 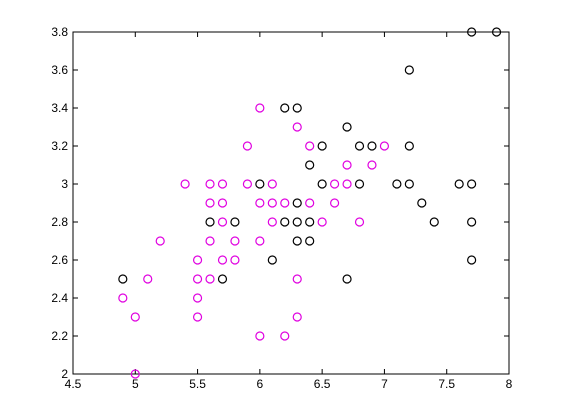 I want to click on y-tick-label: 3.6, so click(x=59, y=70).